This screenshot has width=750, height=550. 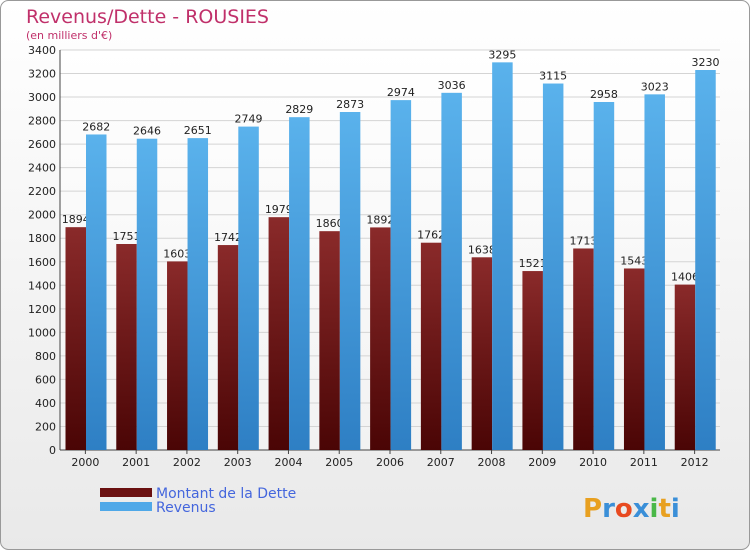 I want to click on data-label: 1892, so click(x=380, y=219).